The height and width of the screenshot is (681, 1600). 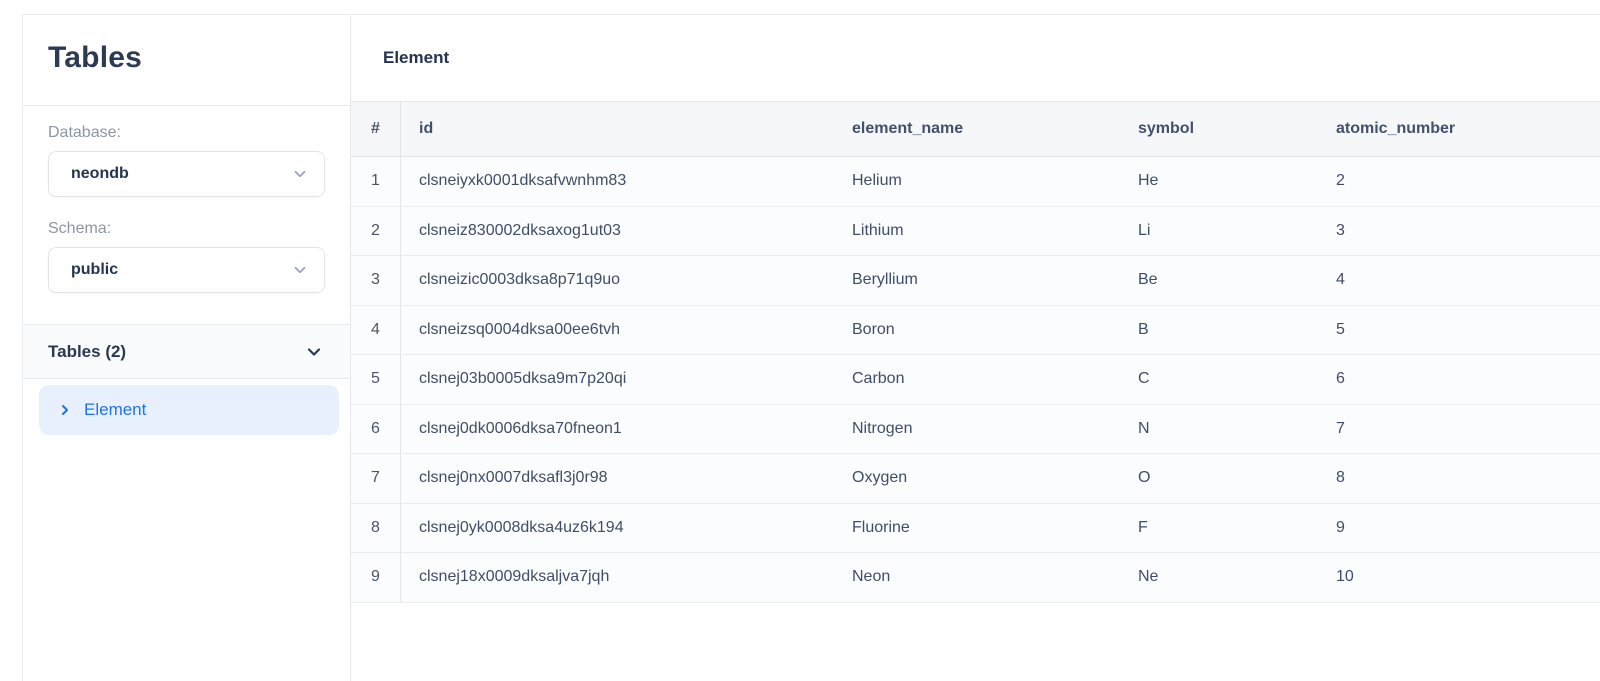 I want to click on cell-id: clsnej0nx0007dksafl3j0r98, so click(x=513, y=478).